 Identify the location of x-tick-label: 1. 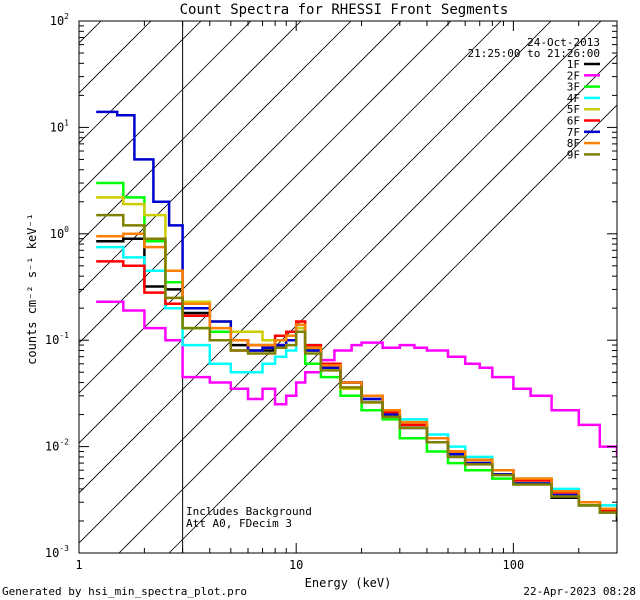
(78, 565).